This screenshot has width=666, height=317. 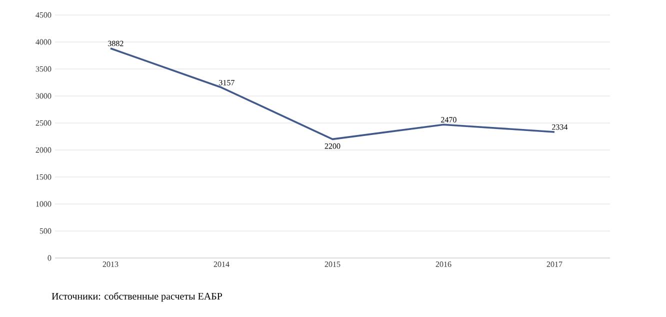 I want to click on y-tick-label: 500, so click(x=46, y=231).